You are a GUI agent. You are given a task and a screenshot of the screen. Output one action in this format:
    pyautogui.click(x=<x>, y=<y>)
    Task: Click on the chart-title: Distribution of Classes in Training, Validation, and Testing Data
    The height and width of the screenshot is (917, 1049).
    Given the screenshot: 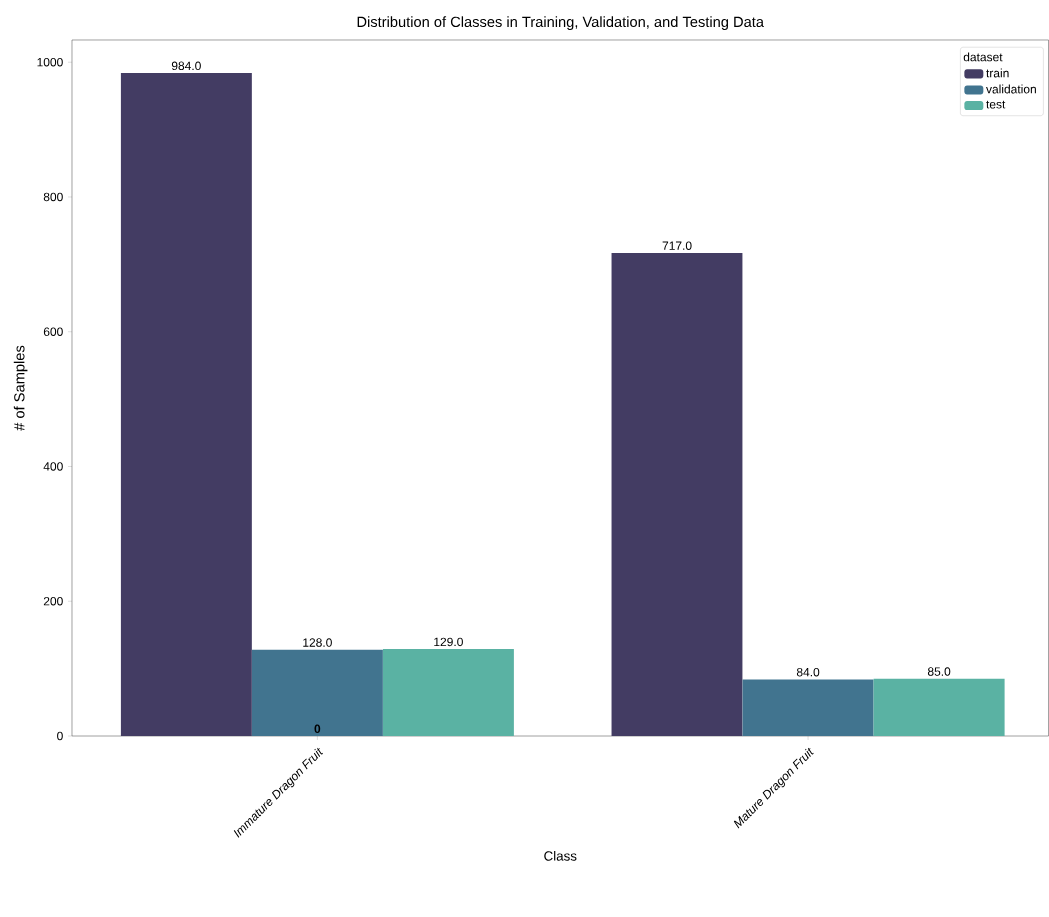 What is the action you would take?
    pyautogui.click(x=560, y=23)
    